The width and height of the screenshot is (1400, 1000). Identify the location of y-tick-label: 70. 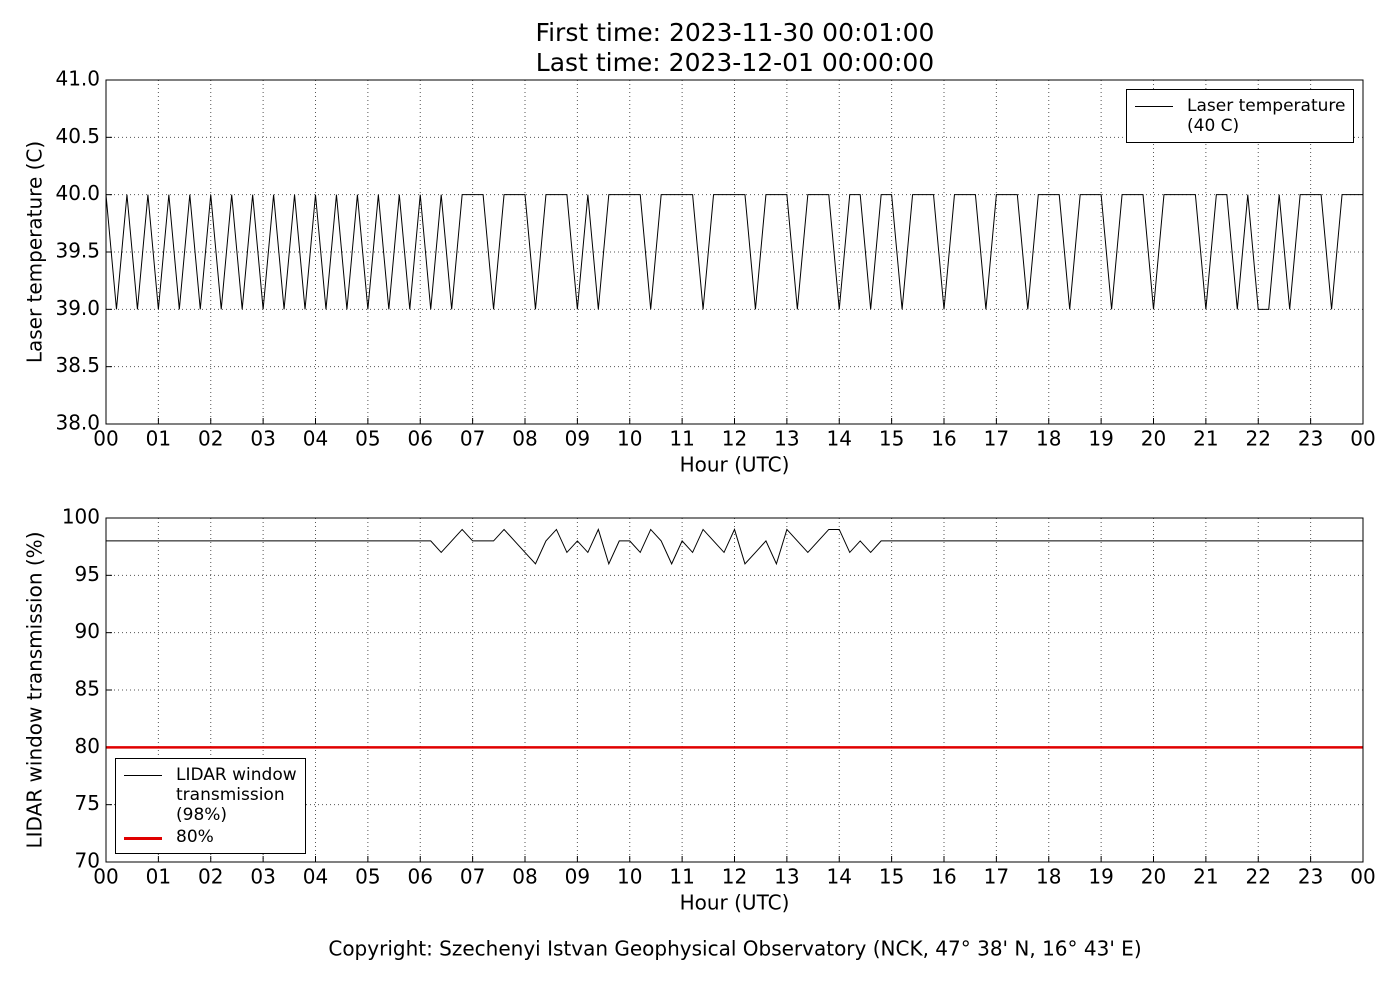
(87, 861).